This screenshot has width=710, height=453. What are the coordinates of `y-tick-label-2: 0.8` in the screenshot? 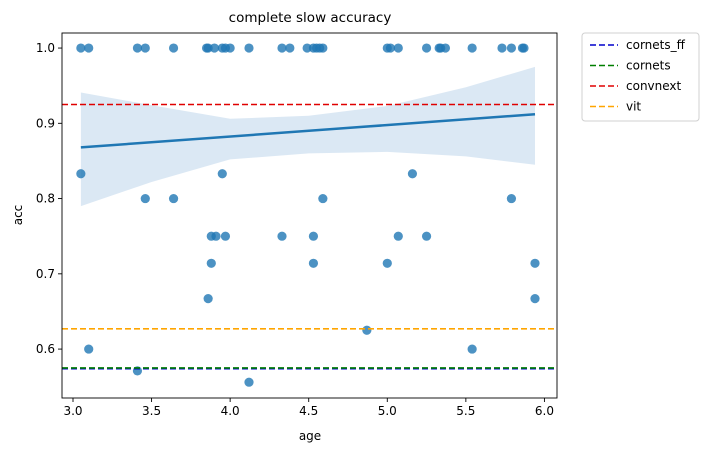 It's located at (45, 199).